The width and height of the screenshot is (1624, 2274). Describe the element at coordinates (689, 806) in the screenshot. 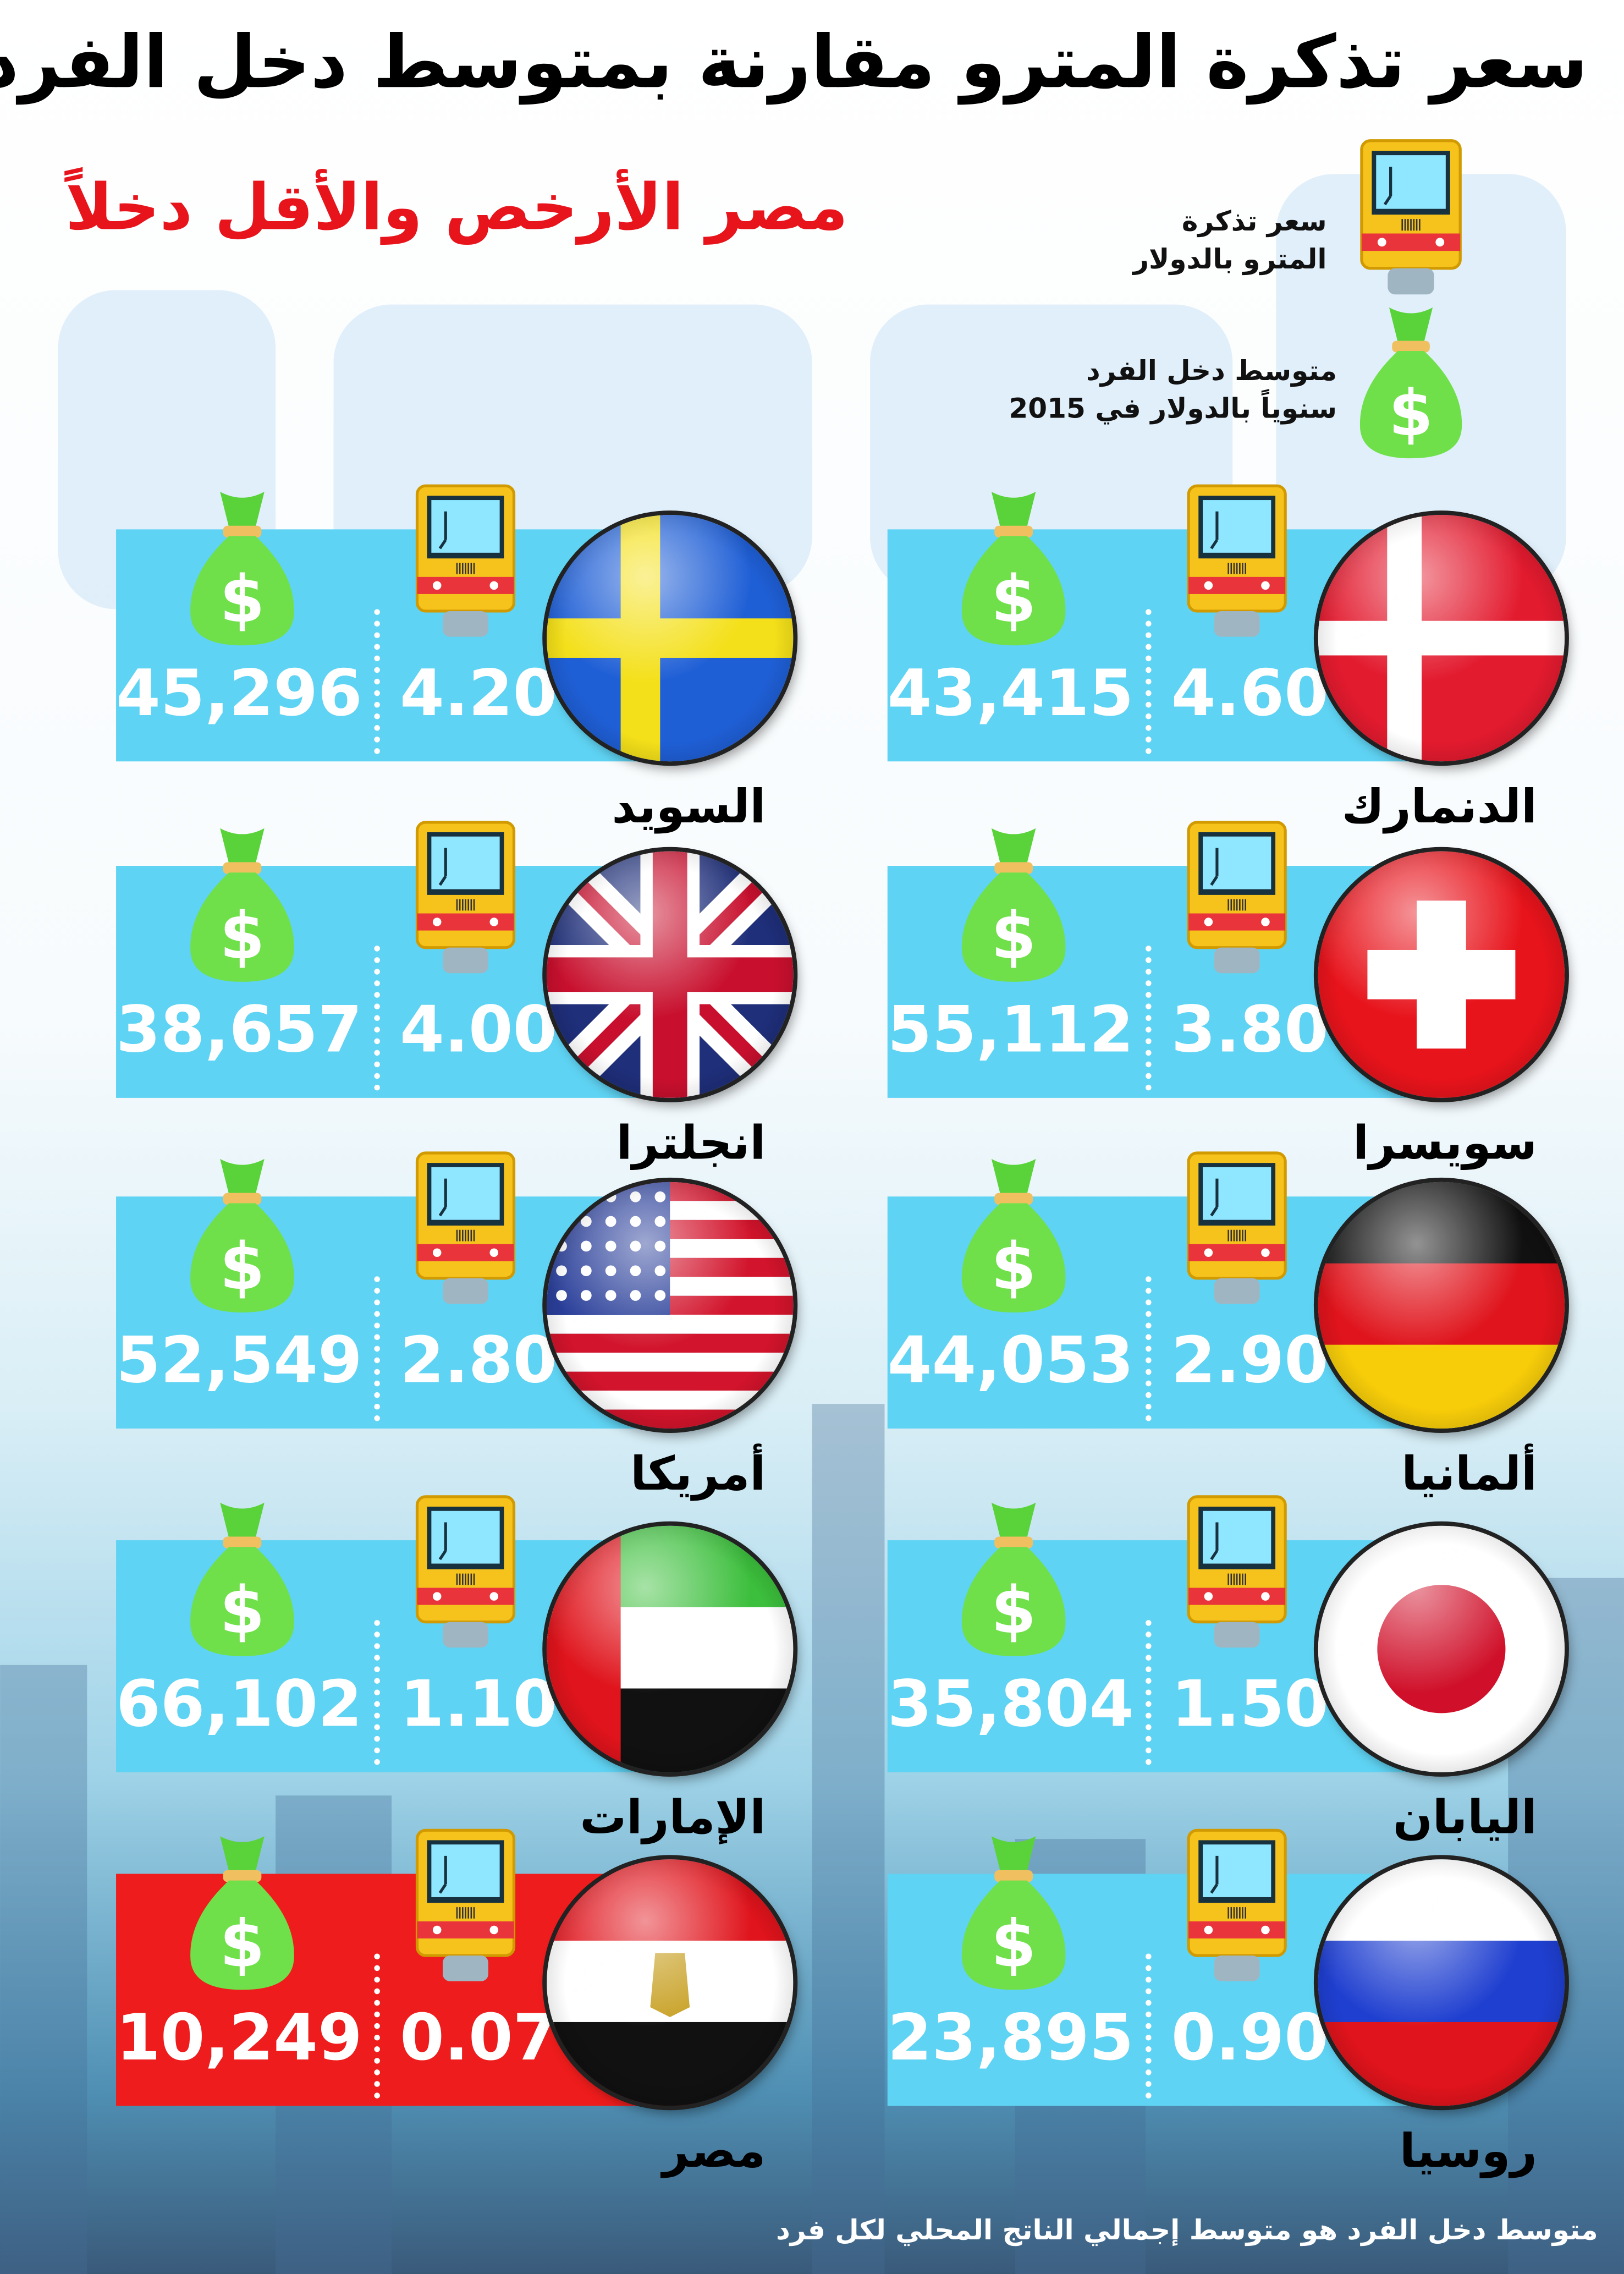

I see `country-name: السويد` at that location.